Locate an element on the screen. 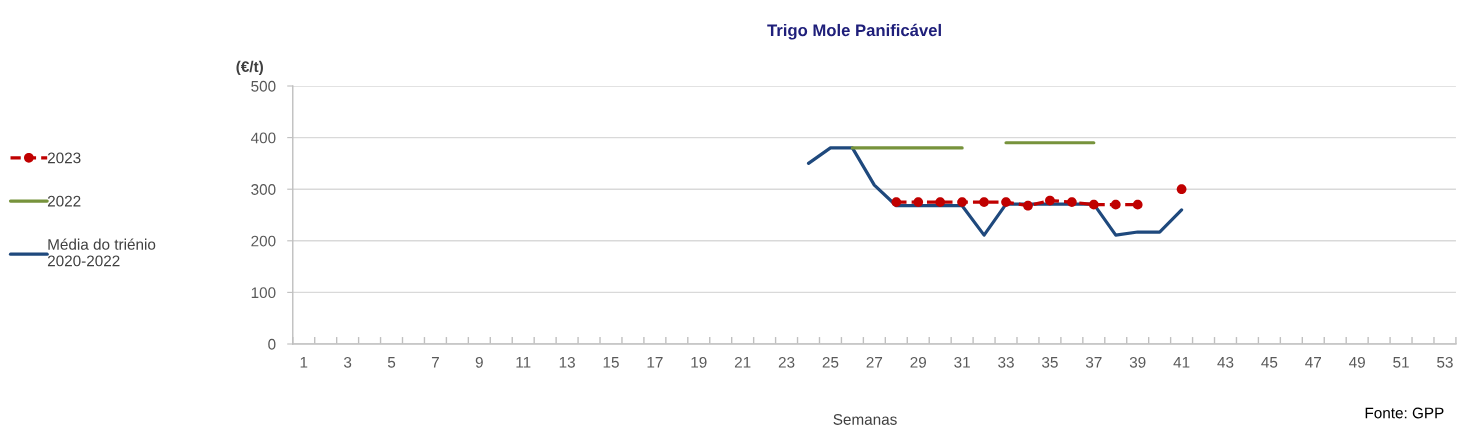 Image resolution: width=1469 pixels, height=430 pixels. y-tick-label: 100 is located at coordinates (263, 293).